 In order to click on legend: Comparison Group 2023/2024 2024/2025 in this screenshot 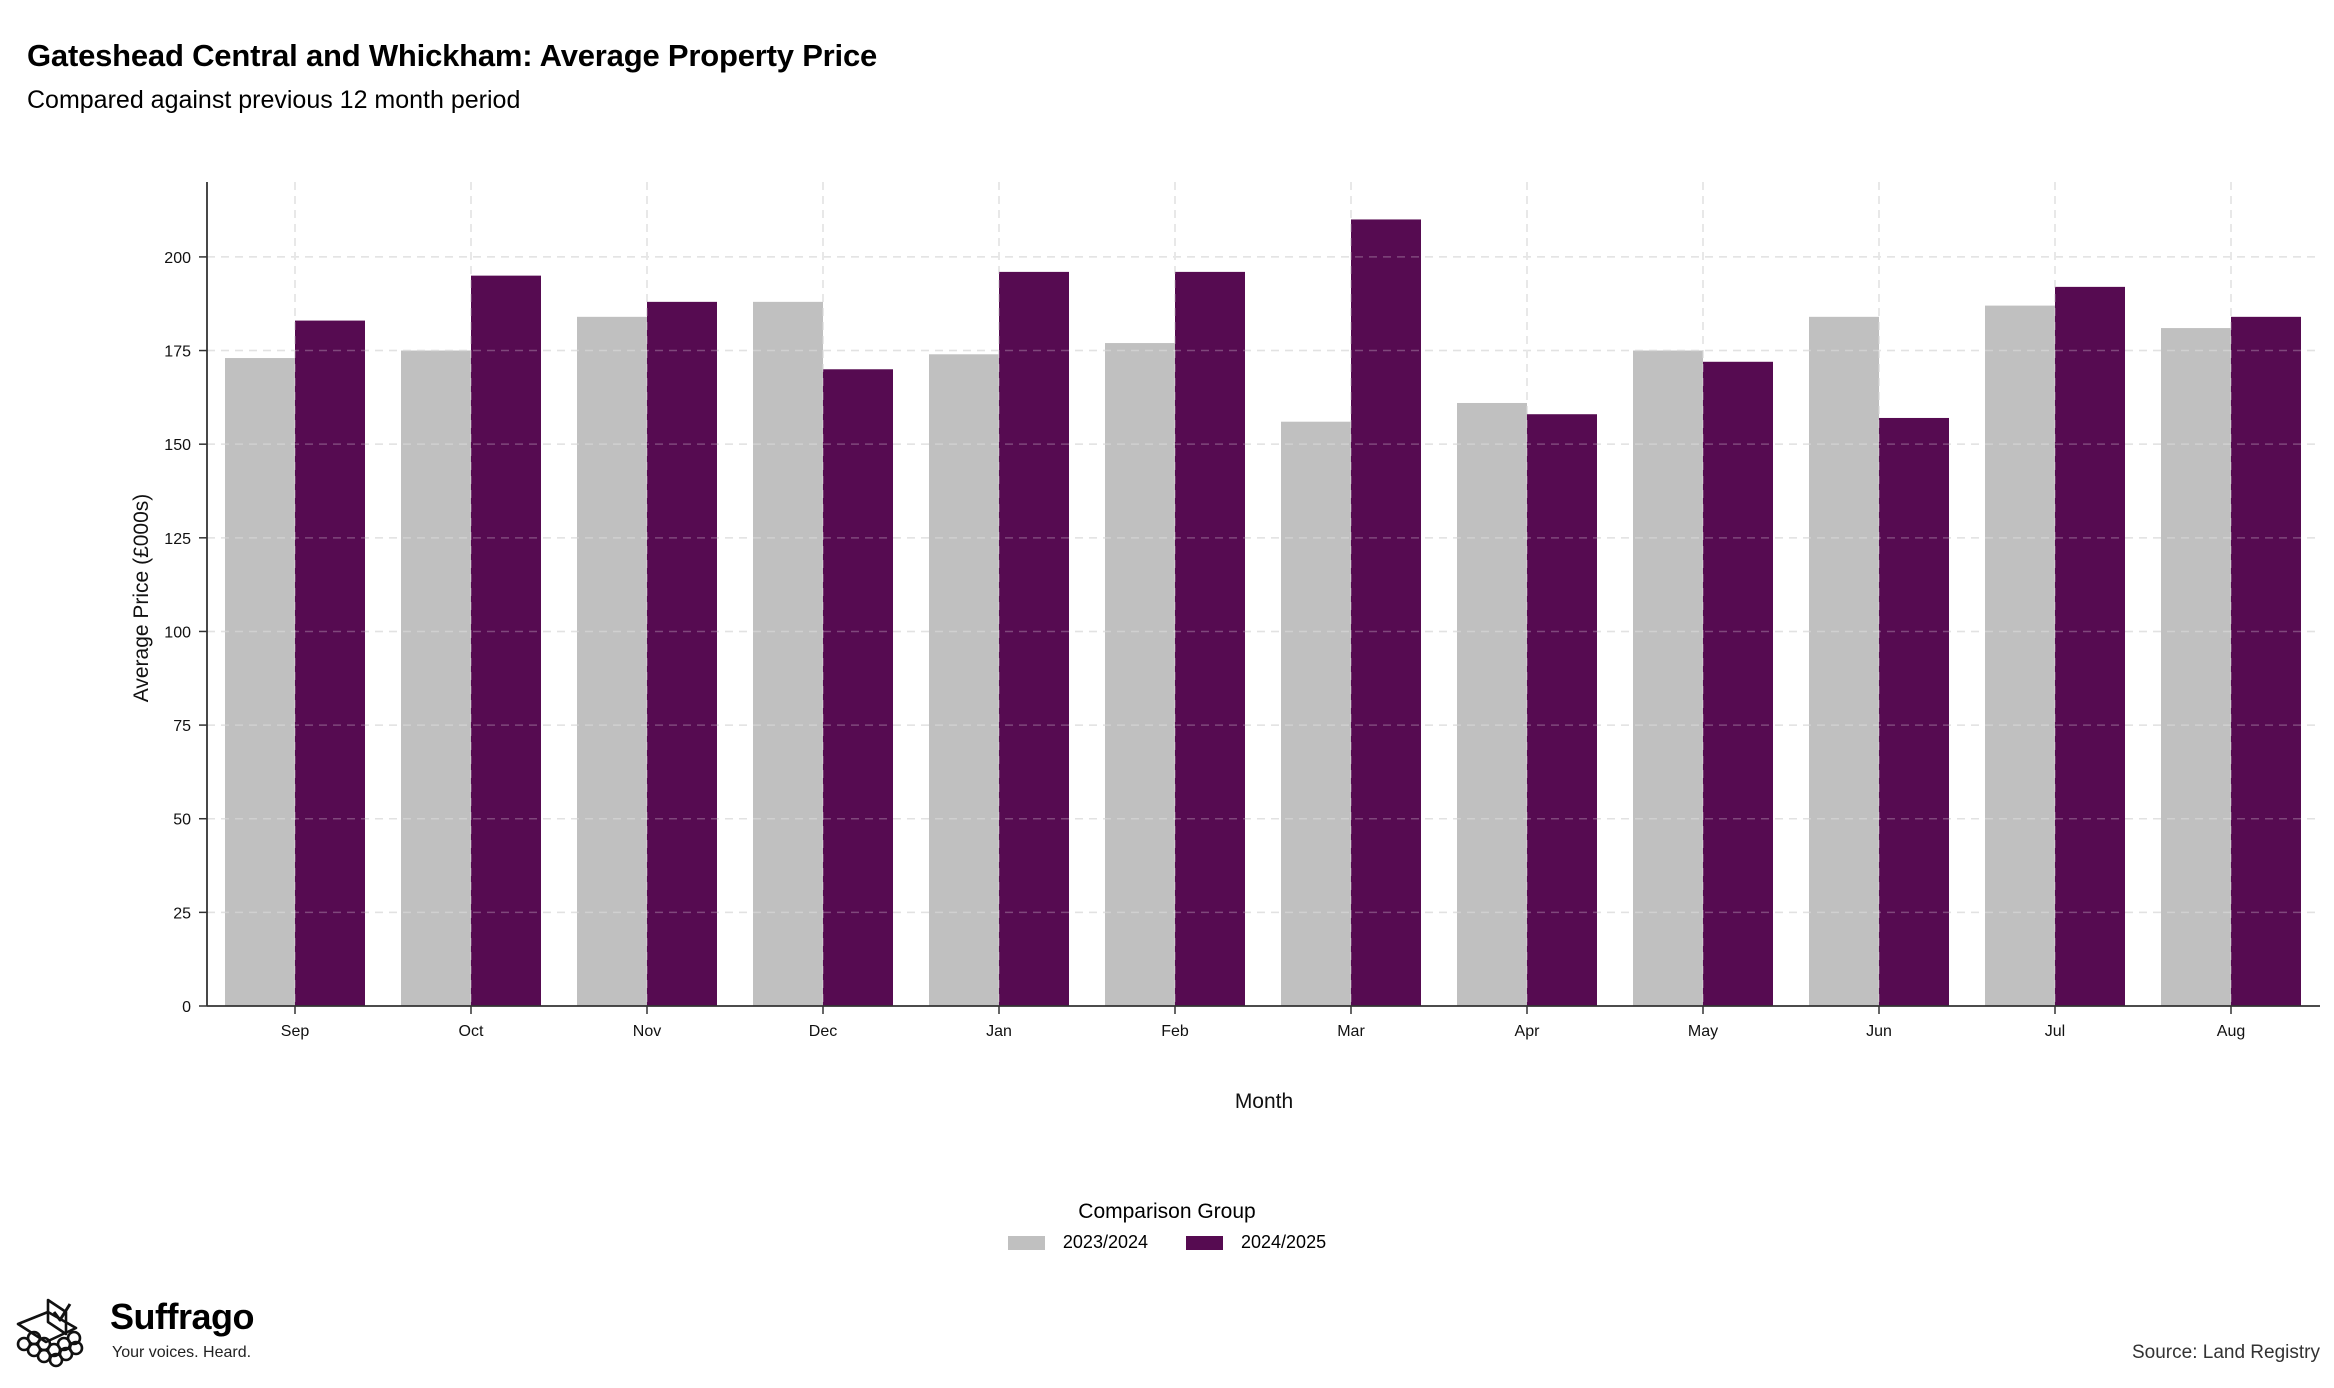, I will do `click(1167, 1226)`.